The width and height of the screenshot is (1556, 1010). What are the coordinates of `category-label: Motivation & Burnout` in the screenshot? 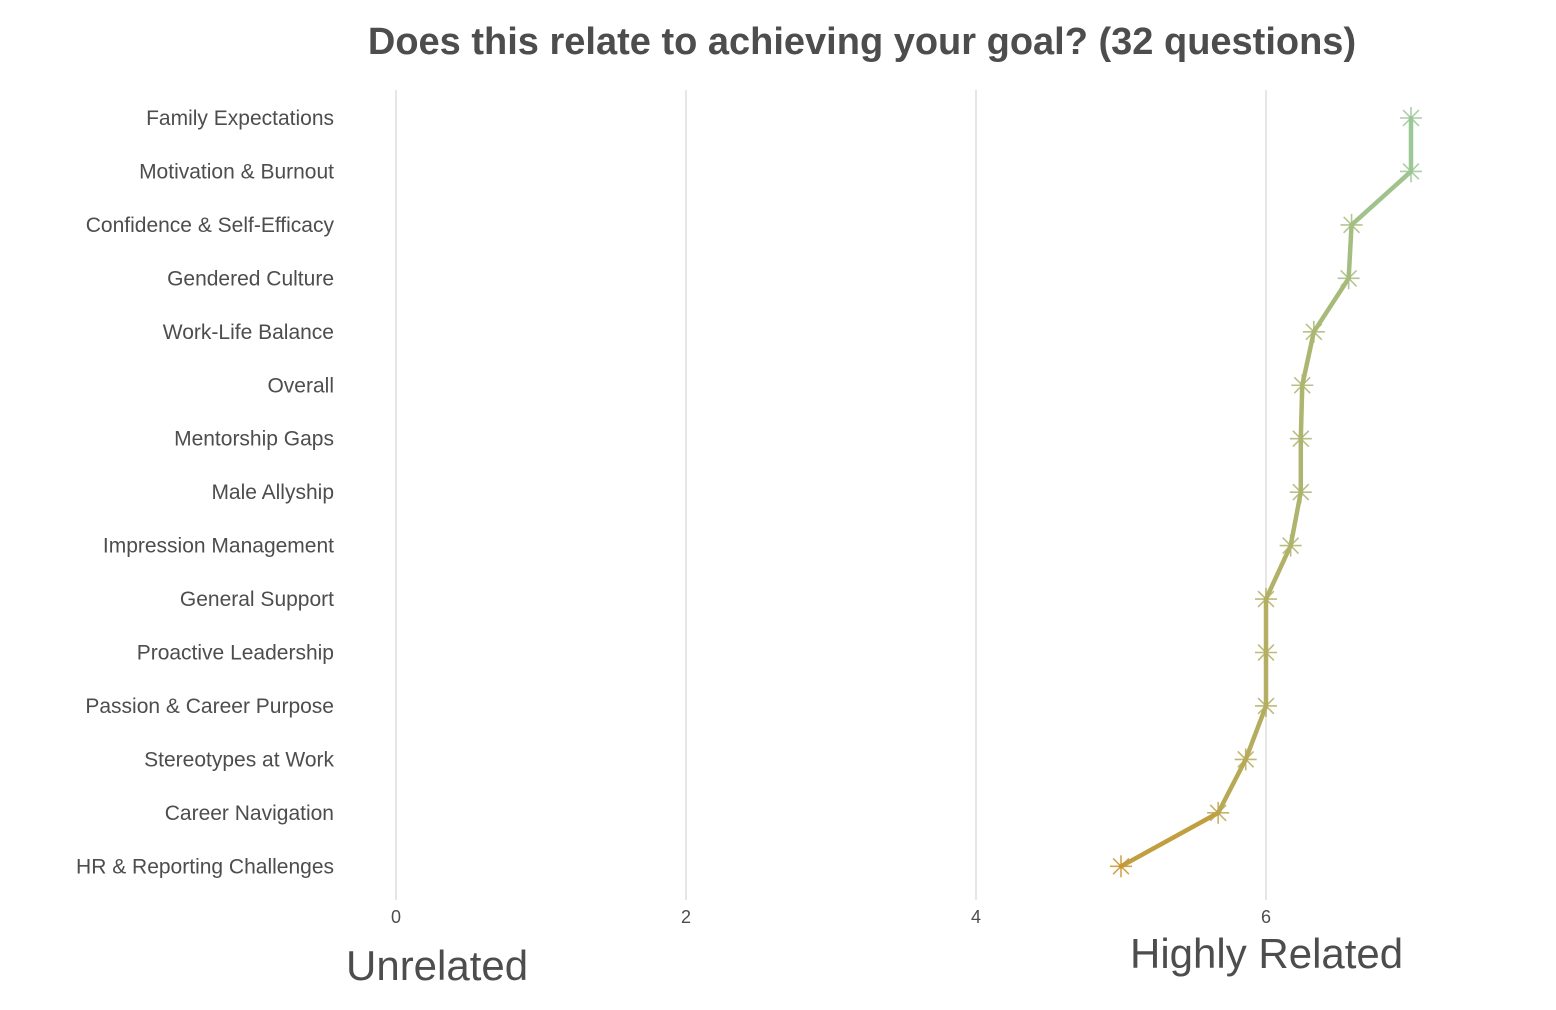 It's located at (236, 171).